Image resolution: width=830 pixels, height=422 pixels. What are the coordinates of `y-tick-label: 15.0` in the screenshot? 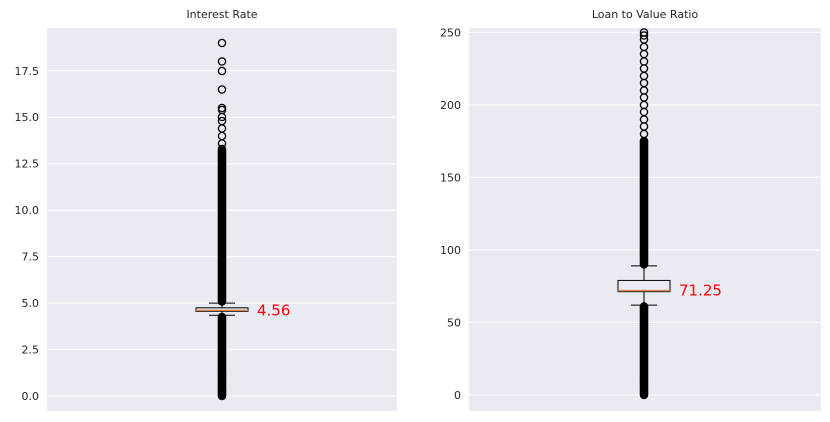 It's located at (27, 117).